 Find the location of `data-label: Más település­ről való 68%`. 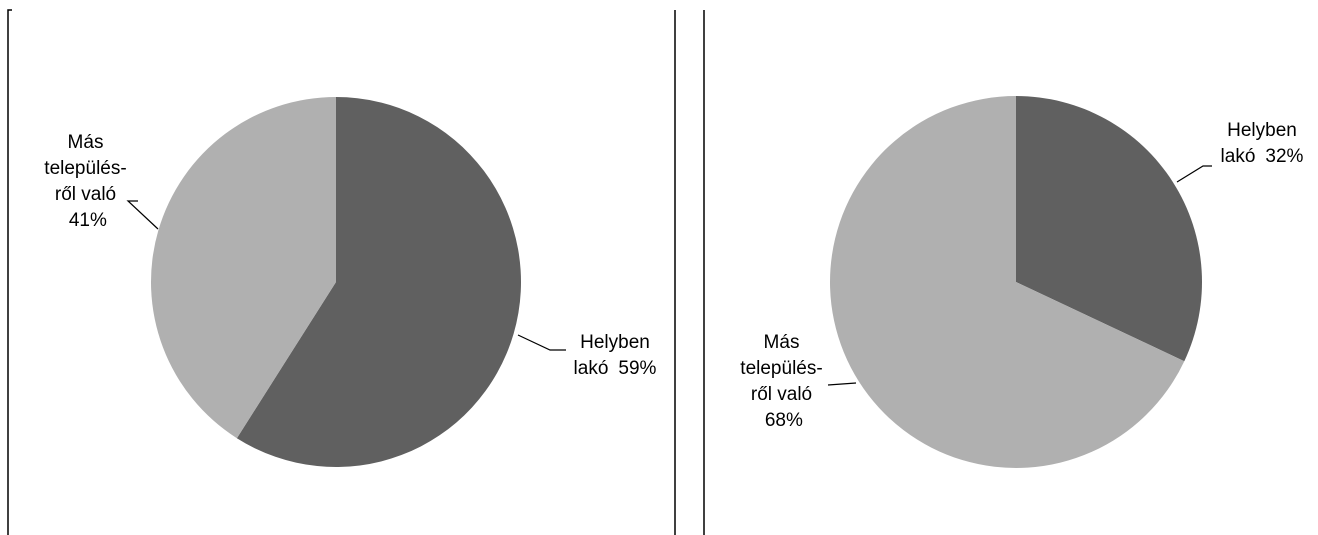

data-label: Más település­ről való 68% is located at coordinates (781, 382).